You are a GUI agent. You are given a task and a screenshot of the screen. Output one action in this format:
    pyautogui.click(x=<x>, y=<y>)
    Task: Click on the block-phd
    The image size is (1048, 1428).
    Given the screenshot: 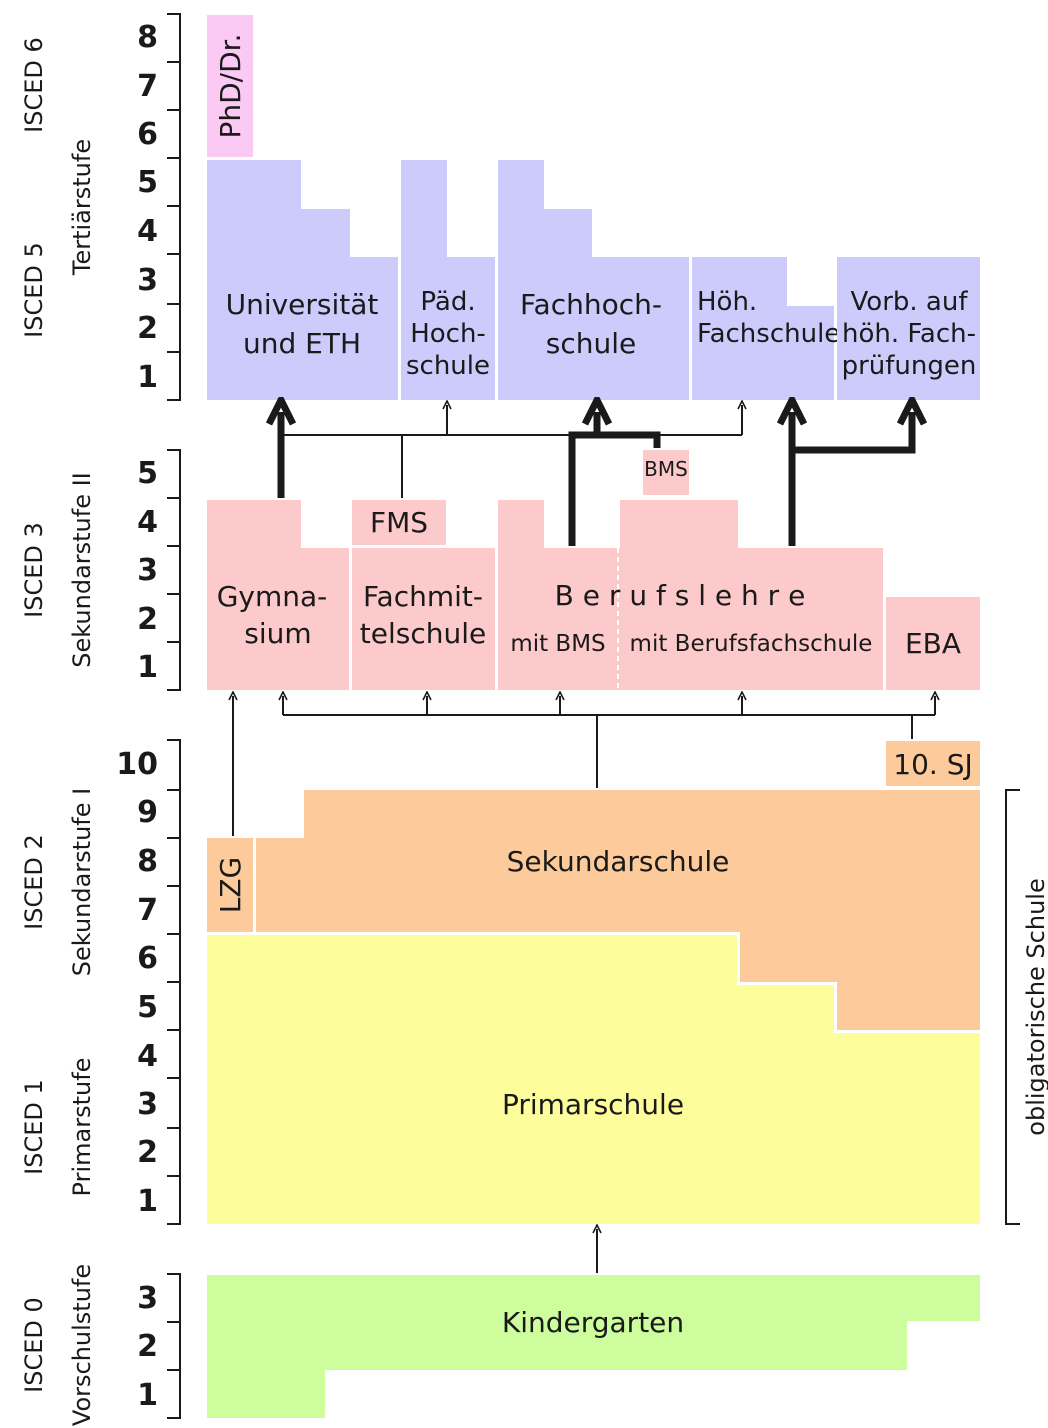 What is the action you would take?
    pyautogui.click(x=230, y=86)
    